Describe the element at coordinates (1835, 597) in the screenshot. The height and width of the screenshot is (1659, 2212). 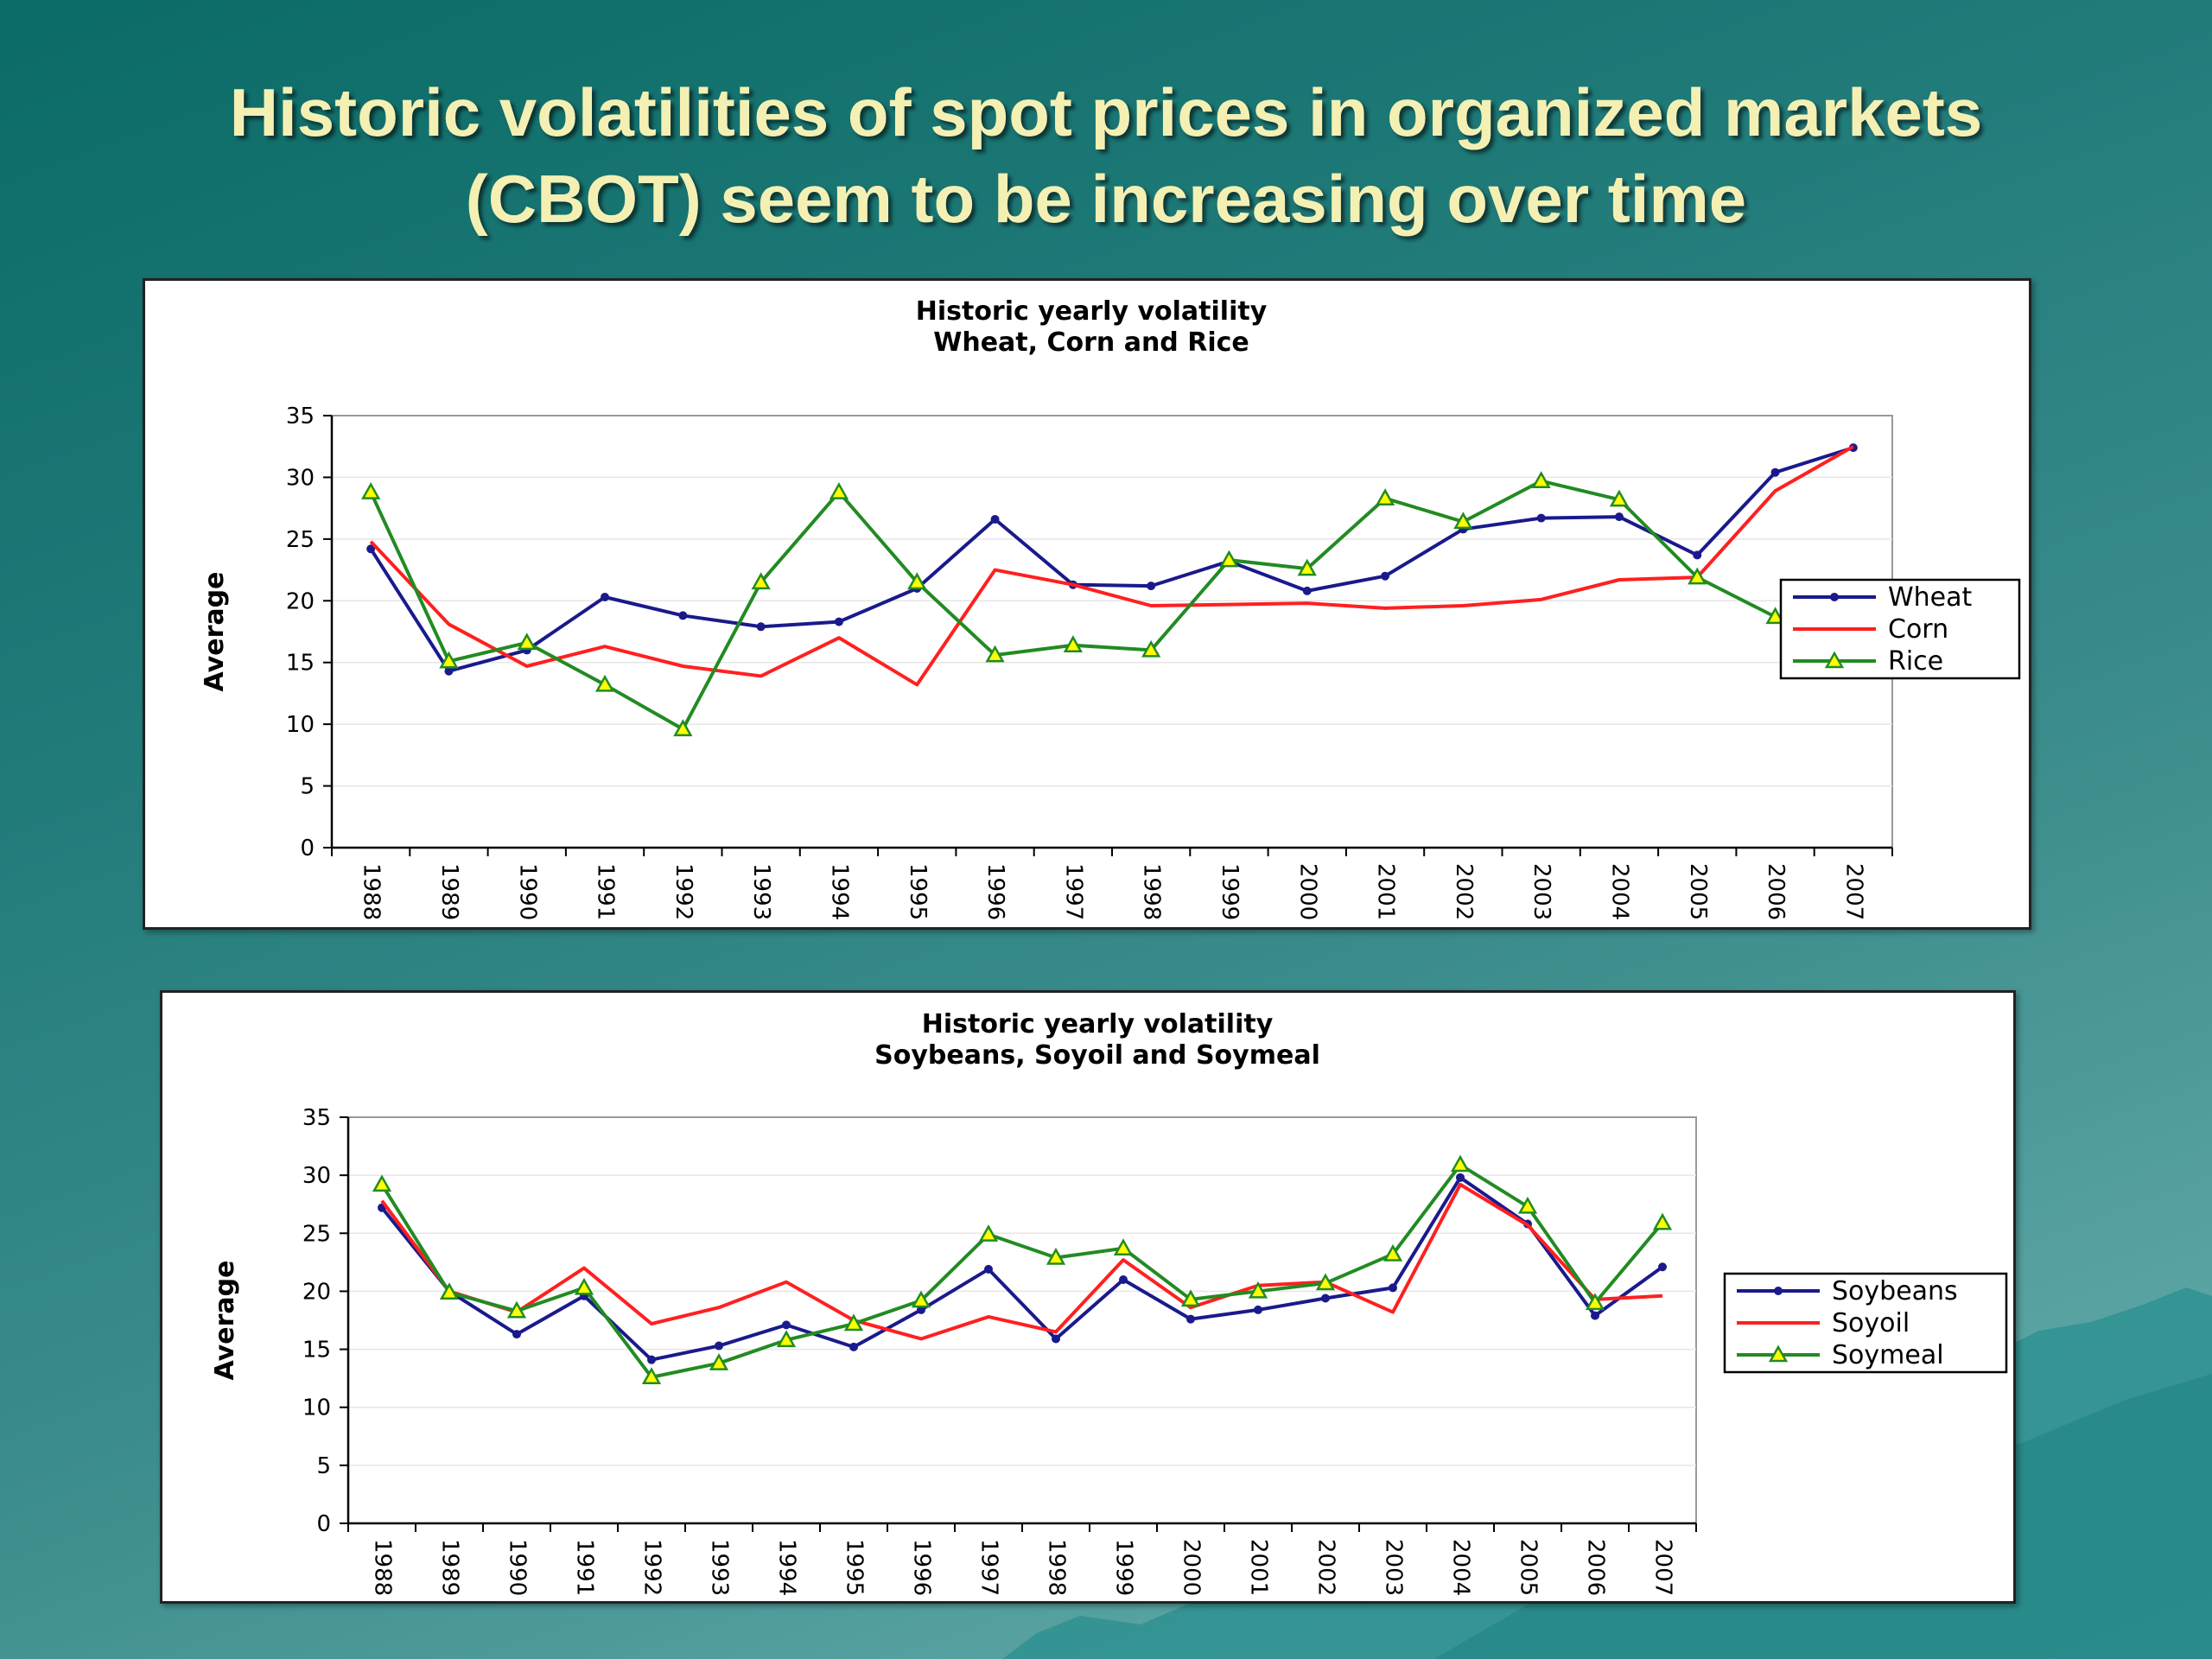
I see `legend-marker-wheat` at that location.